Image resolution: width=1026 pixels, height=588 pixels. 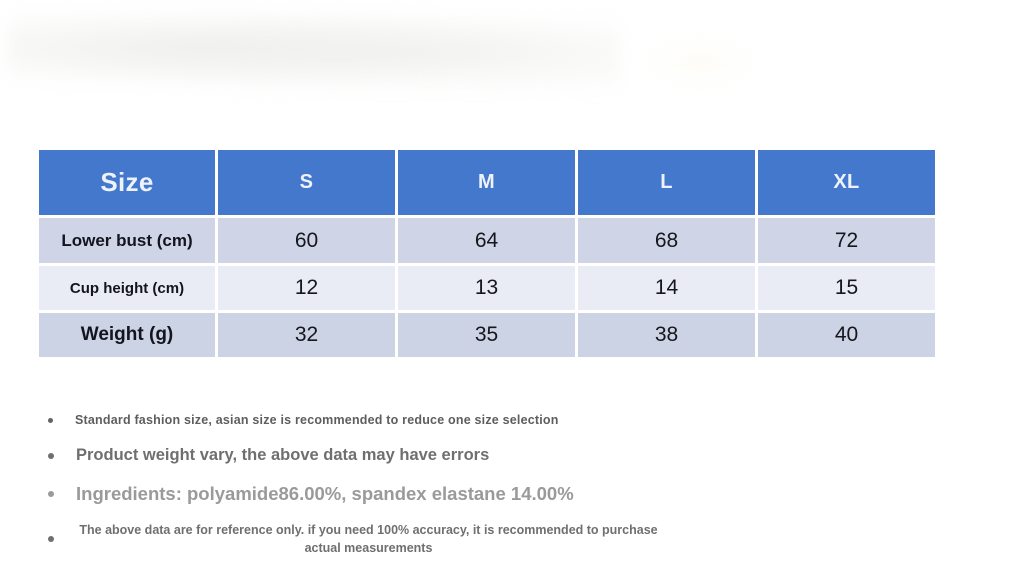 I want to click on table-header-col-s: S, so click(x=306, y=182).